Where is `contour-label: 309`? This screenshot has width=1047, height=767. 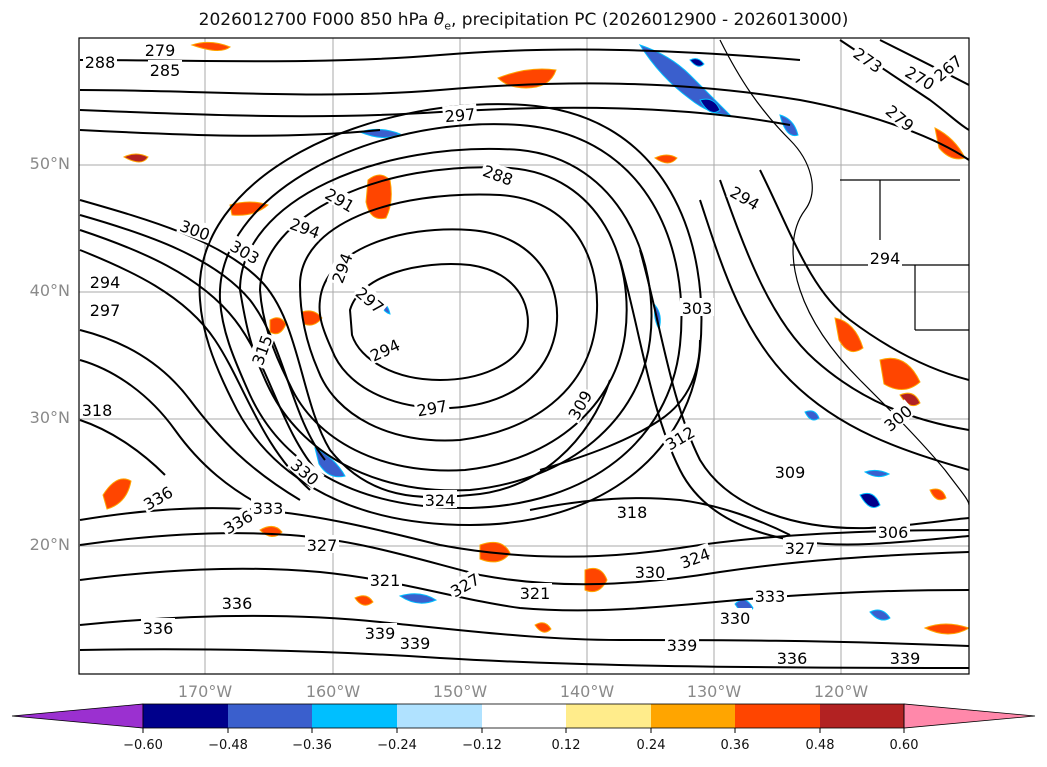
contour-label: 309 is located at coordinates (790, 472).